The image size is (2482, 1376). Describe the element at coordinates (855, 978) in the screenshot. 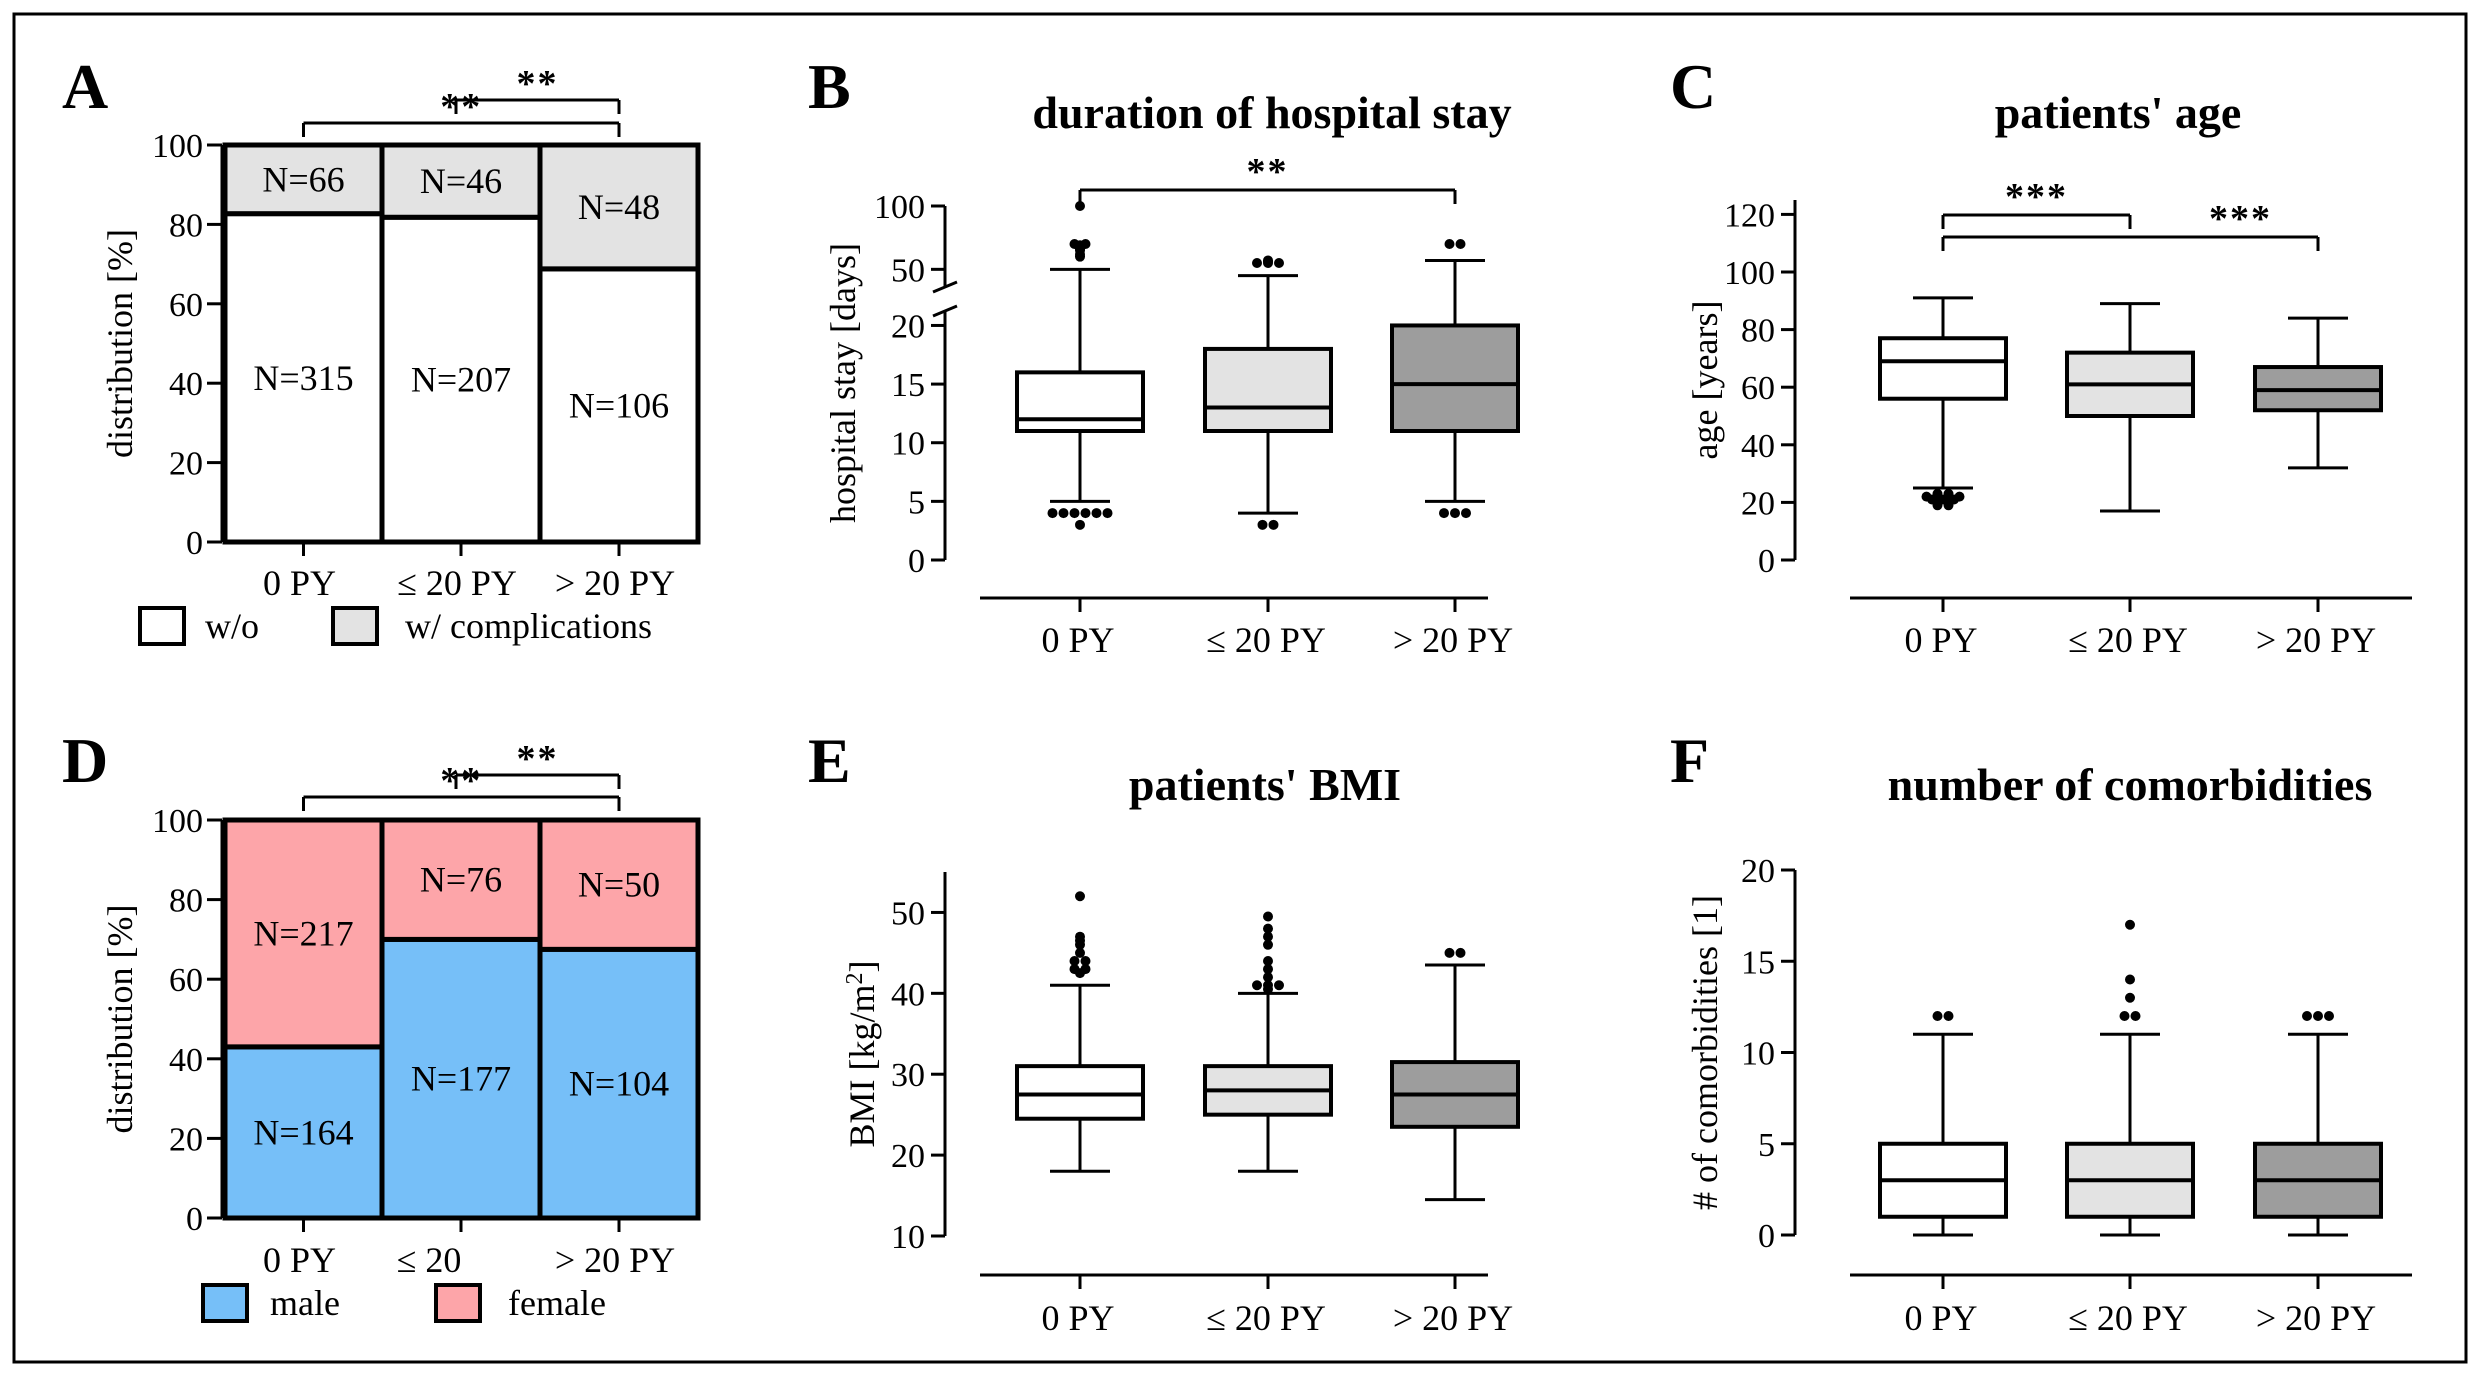

I see `y-axis-label-superscript: 2` at that location.